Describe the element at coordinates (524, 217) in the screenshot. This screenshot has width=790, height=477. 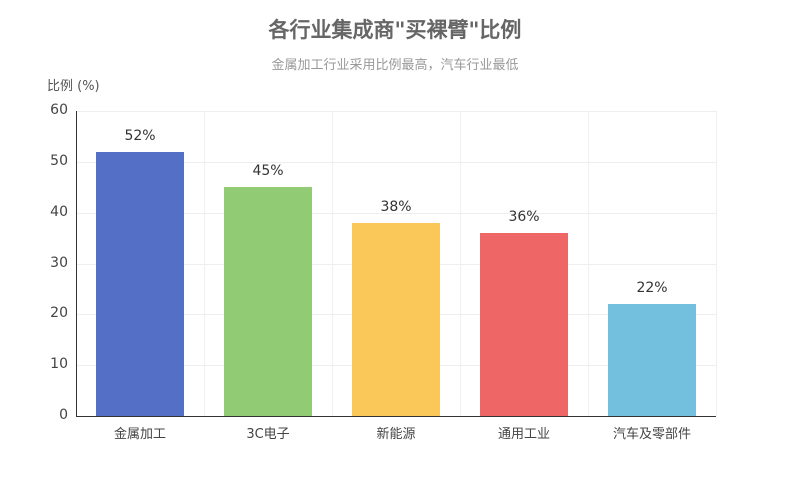
I see `bar-value-label: 36%` at that location.